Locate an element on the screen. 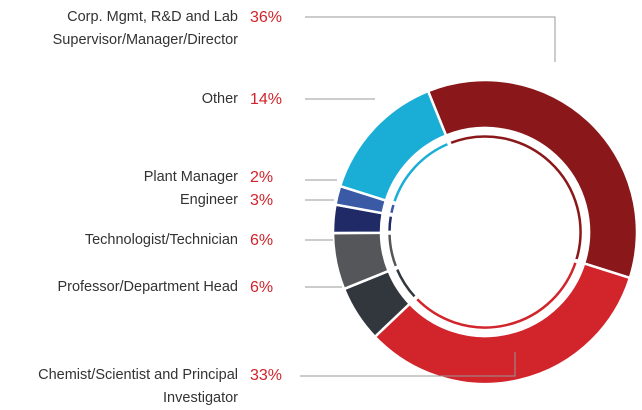  category-label: Plant Manager is located at coordinates (190, 177).